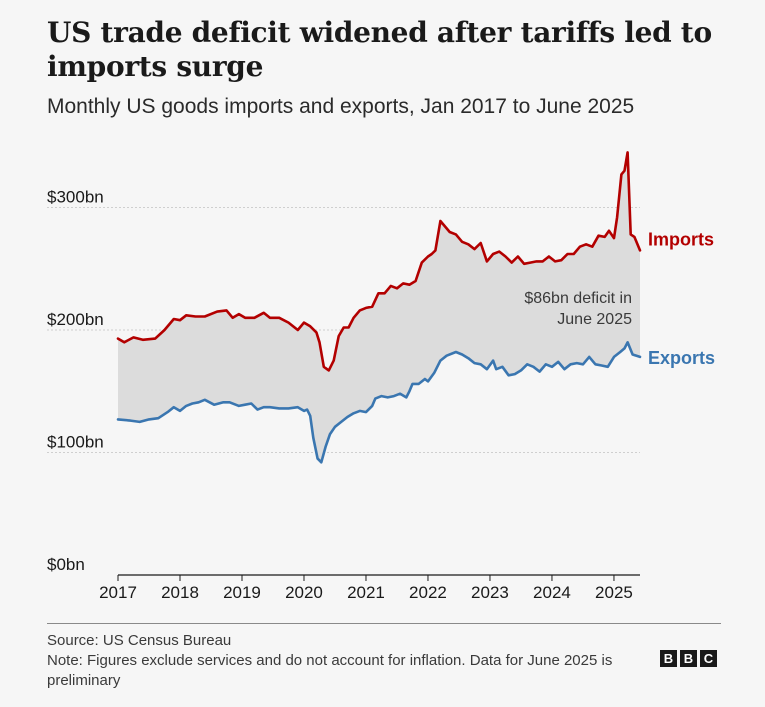  I want to click on x-tick-label: 2022, so click(428, 592).